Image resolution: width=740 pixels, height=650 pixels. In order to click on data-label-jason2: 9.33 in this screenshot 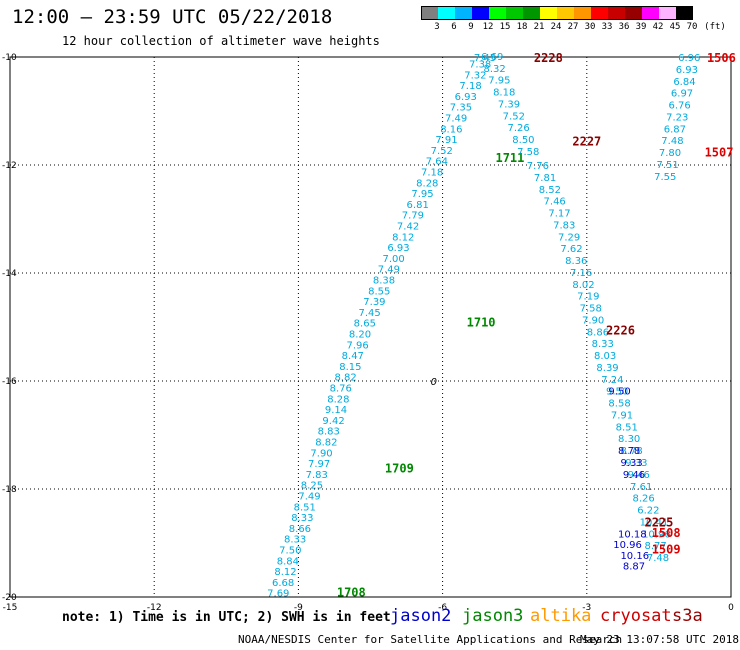, I will do `click(631, 463)`.